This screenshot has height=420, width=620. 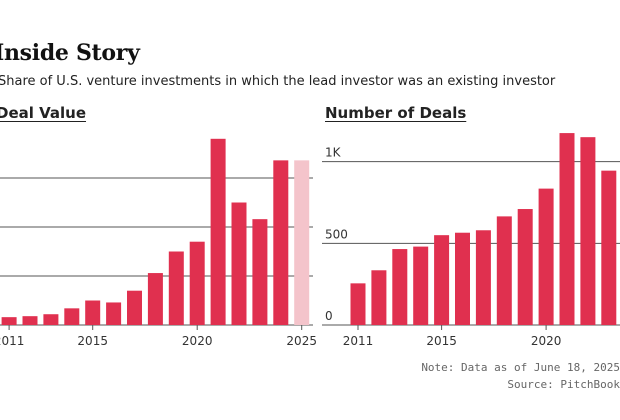 What do you see at coordinates (218, 231) in the screenshot?
I see `deal-value-bar-2021` at bounding box center [218, 231].